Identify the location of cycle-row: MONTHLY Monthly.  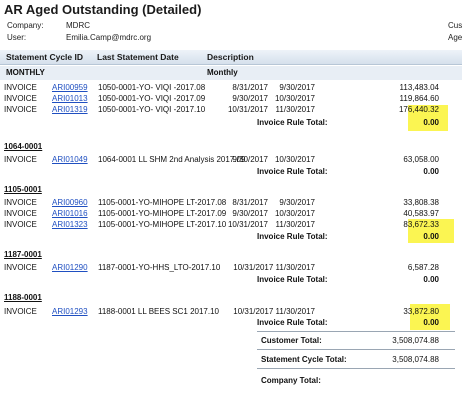
(231, 73).